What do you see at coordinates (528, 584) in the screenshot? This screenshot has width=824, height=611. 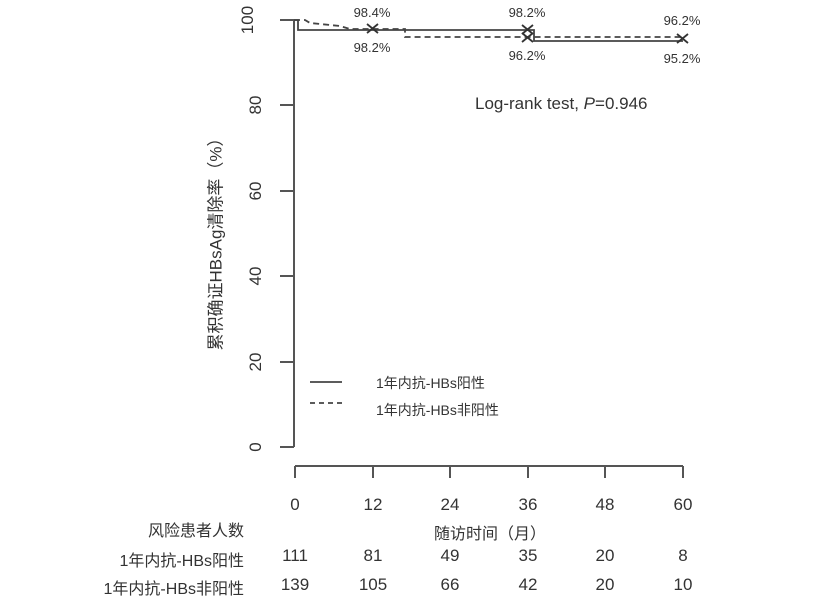 I see `risk-count: 42` at bounding box center [528, 584].